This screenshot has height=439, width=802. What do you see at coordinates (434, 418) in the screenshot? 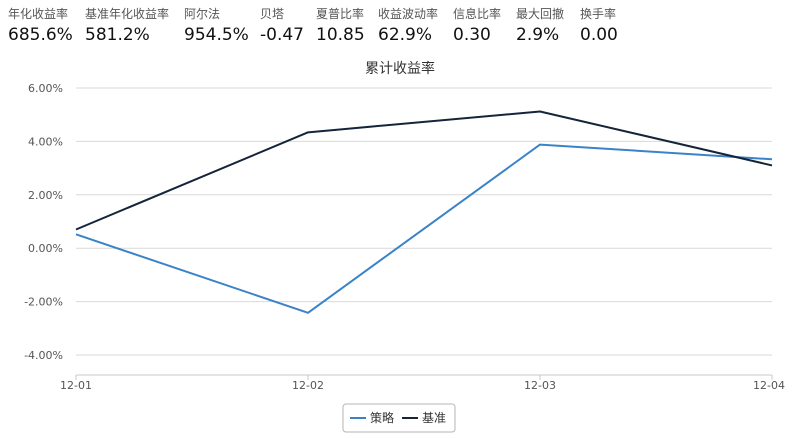
I see `legend-label: 基准` at bounding box center [434, 418].